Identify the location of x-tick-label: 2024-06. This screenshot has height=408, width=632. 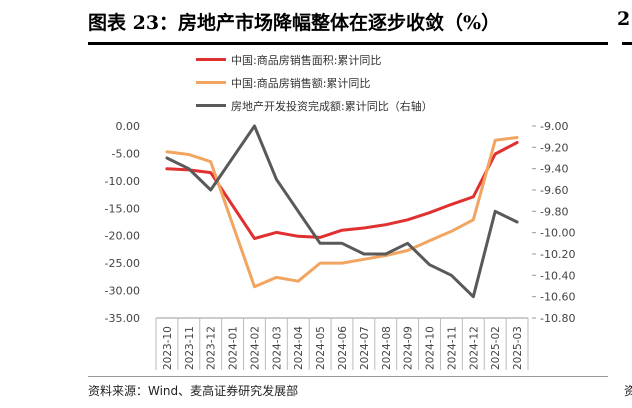
(343, 348).